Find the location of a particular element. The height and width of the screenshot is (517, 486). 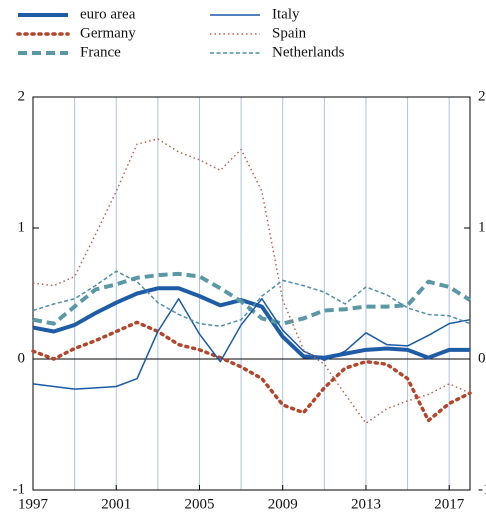

legend-label: Netherlands is located at coordinates (308, 52).